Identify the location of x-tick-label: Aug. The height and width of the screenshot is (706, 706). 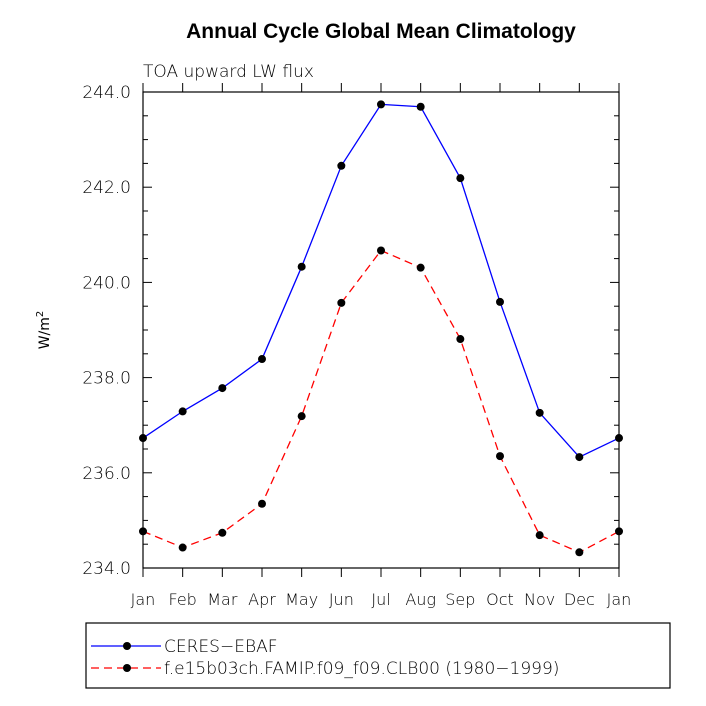
(420, 599).